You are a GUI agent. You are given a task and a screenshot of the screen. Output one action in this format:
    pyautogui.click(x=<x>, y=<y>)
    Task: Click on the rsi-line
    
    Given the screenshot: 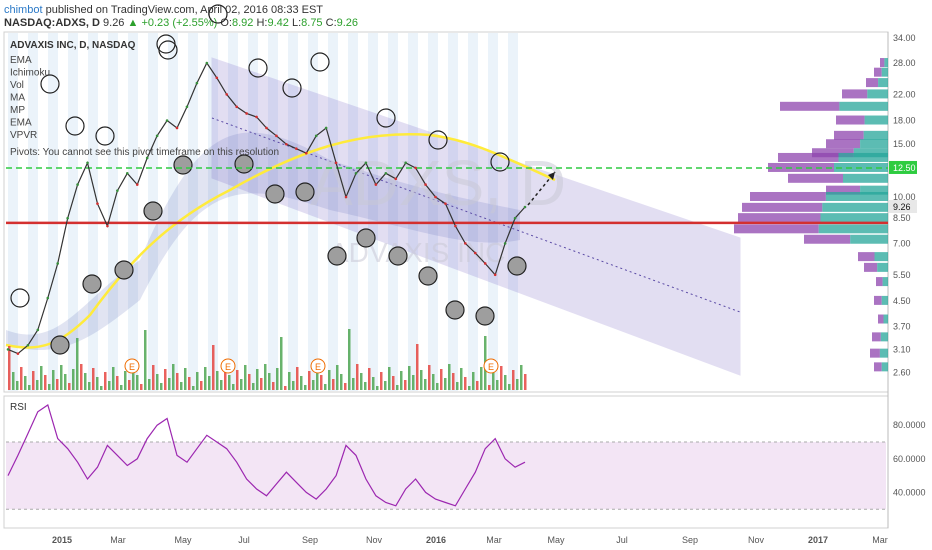 What is the action you would take?
    pyautogui.click(x=266, y=455)
    